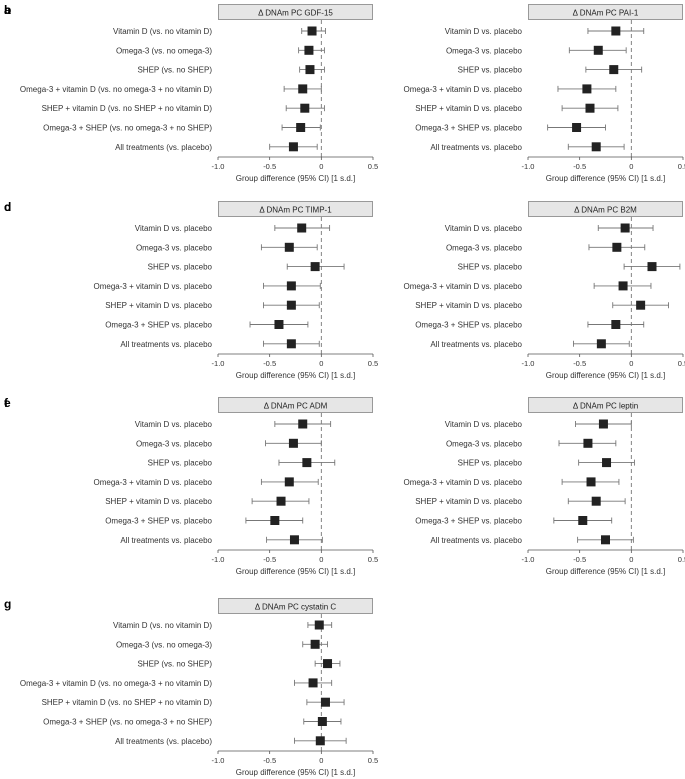 Image resolution: width=685 pixels, height=779 pixels. I want to click on panel-title: Δ DNAm PC GDF-15, so click(295, 13).